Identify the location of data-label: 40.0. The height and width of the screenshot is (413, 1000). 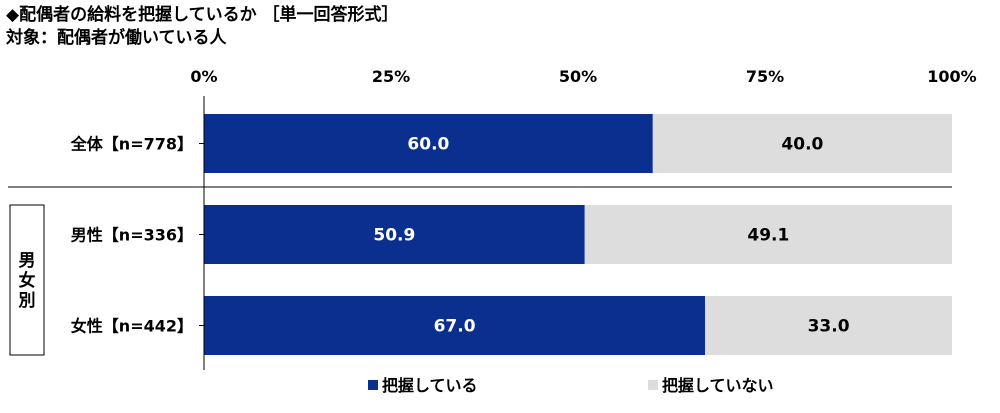
(802, 145).